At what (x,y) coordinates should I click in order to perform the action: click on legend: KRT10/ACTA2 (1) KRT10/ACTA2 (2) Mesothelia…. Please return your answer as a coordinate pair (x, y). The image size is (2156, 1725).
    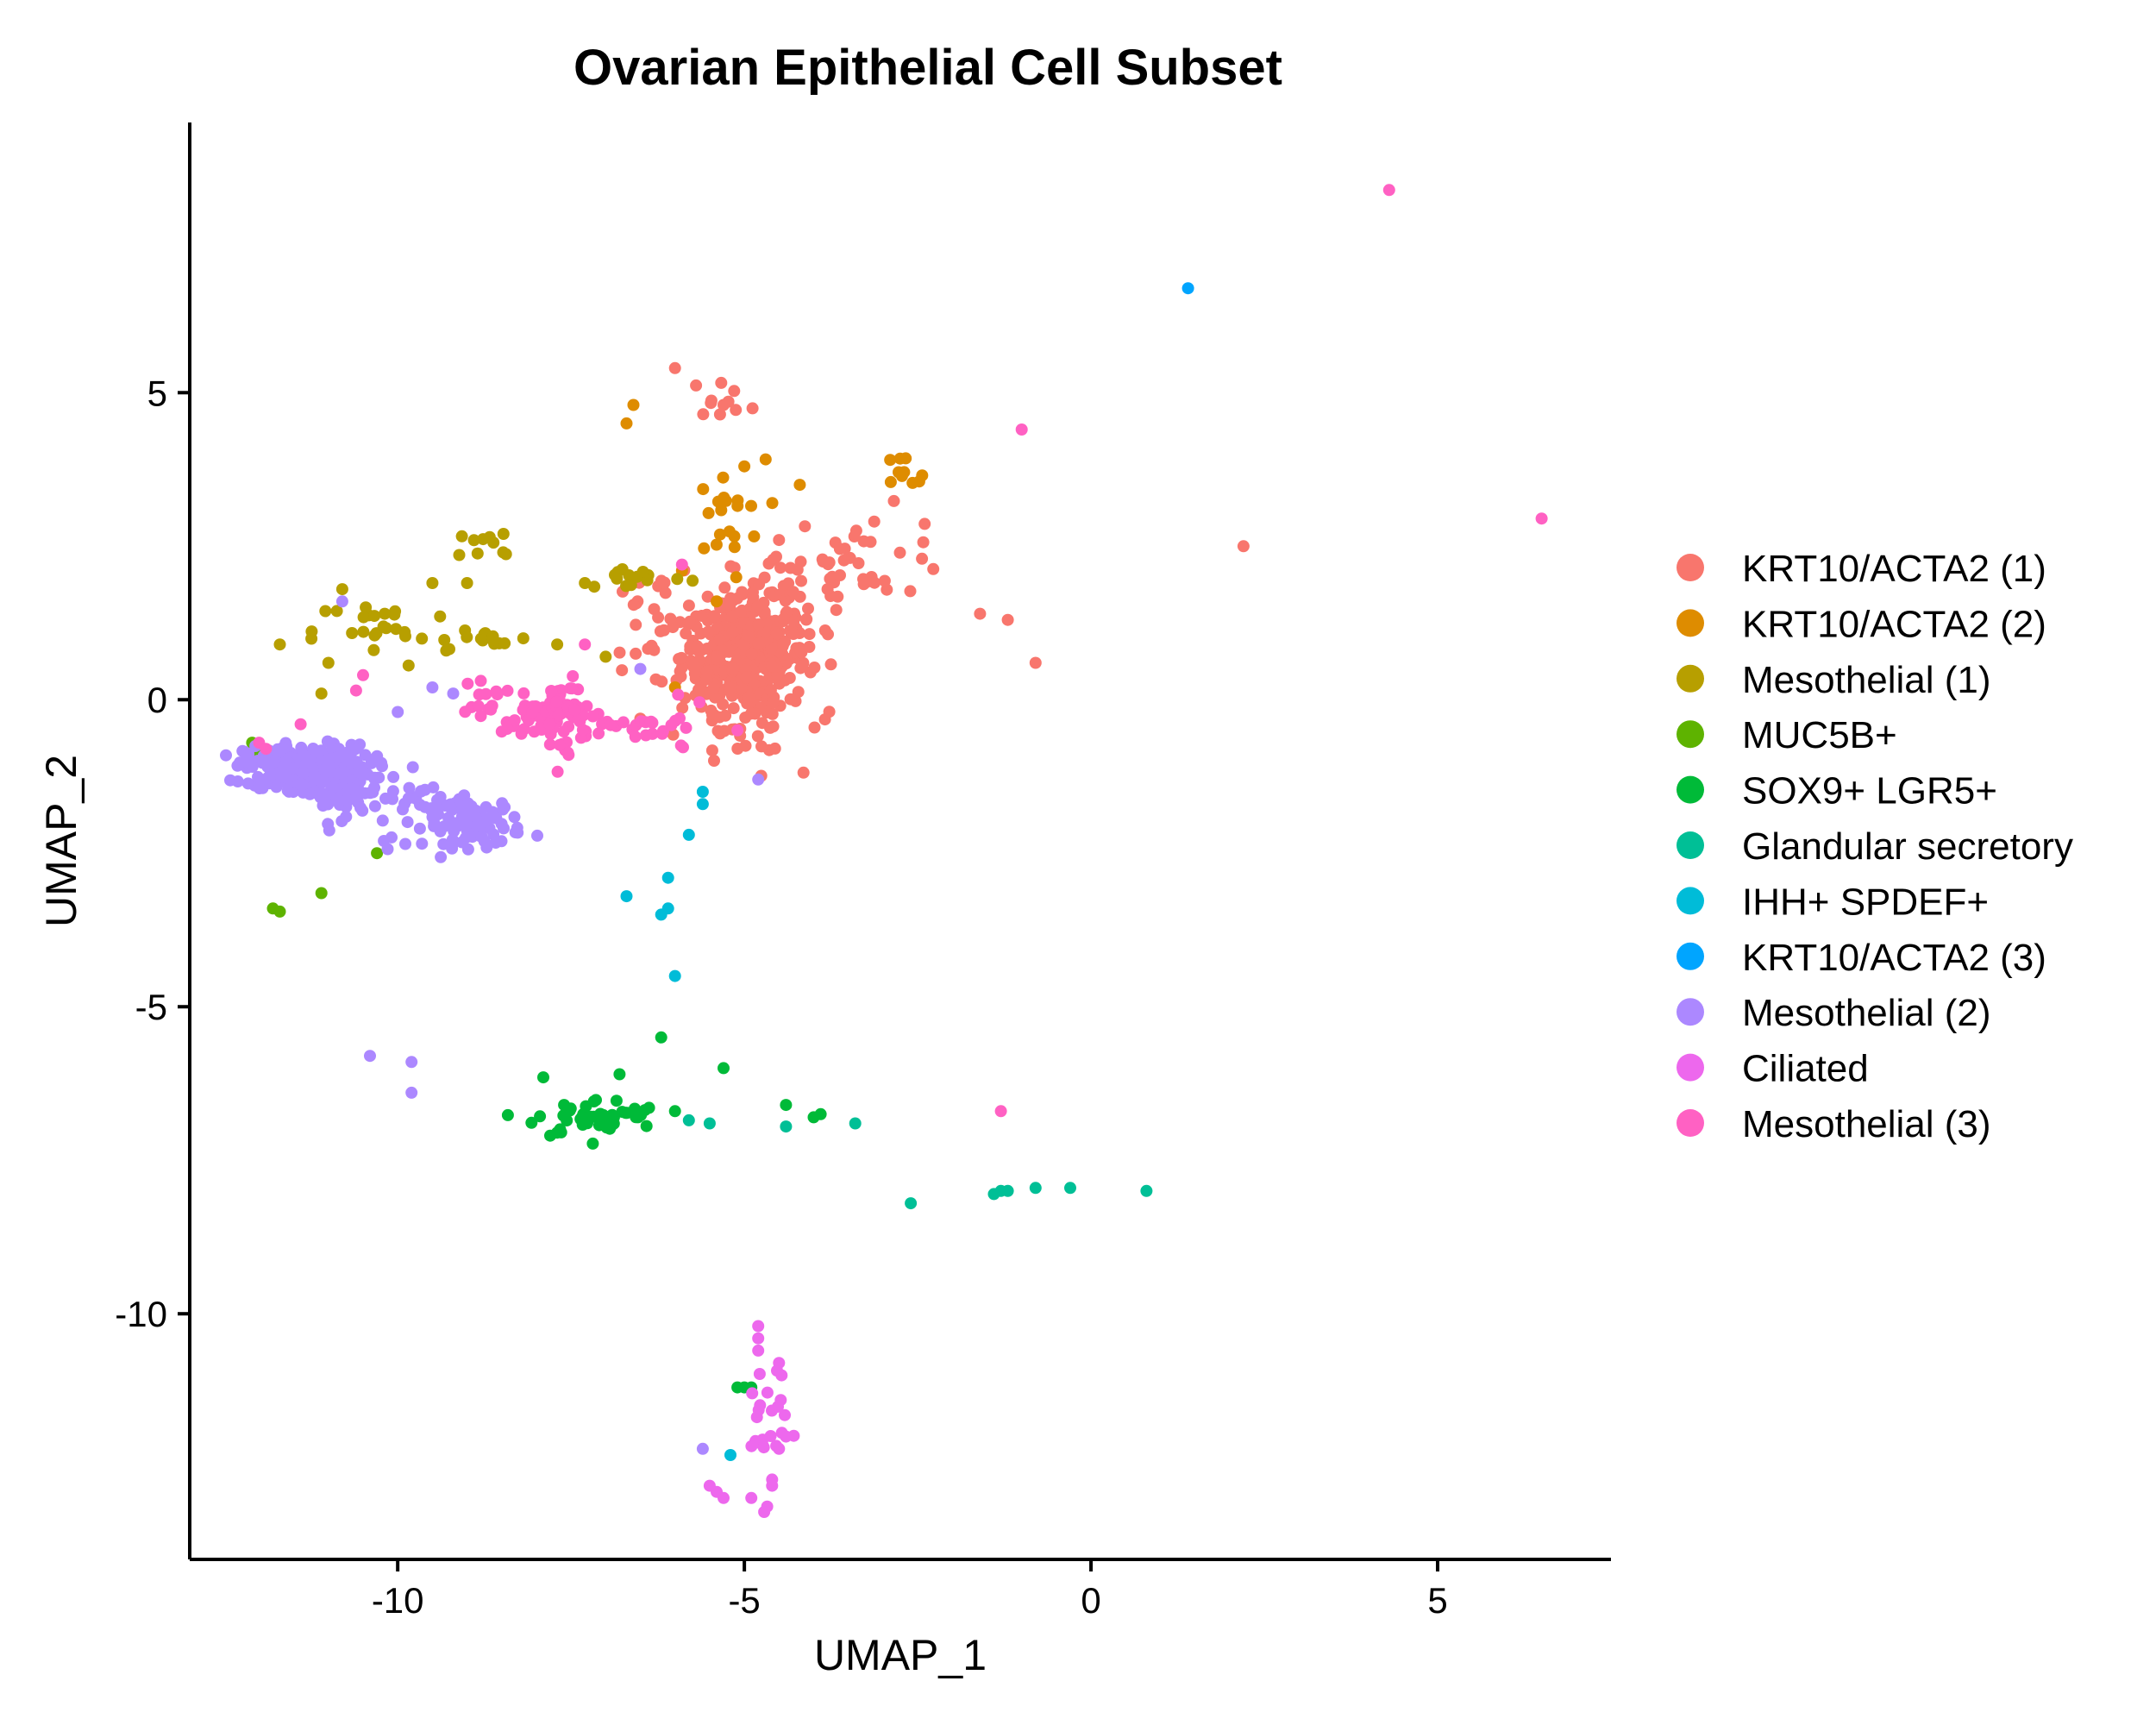
    Looking at the image, I should click on (1875, 847).